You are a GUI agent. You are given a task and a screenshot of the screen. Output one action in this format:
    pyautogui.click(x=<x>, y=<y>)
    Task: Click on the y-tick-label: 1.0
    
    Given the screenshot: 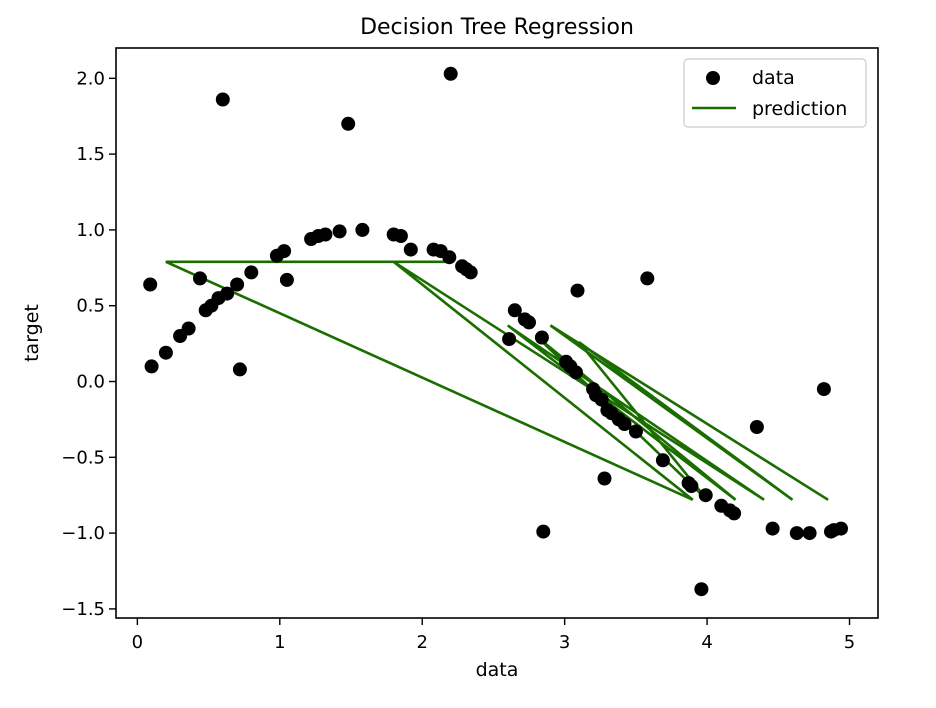 What is the action you would take?
    pyautogui.click(x=90, y=230)
    